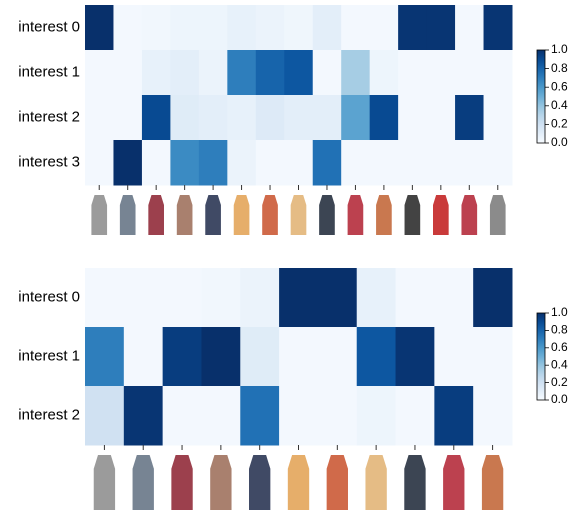 This screenshot has width=576, height=521. What do you see at coordinates (49, 26) in the screenshot?
I see `row-label: interest 0` at bounding box center [49, 26].